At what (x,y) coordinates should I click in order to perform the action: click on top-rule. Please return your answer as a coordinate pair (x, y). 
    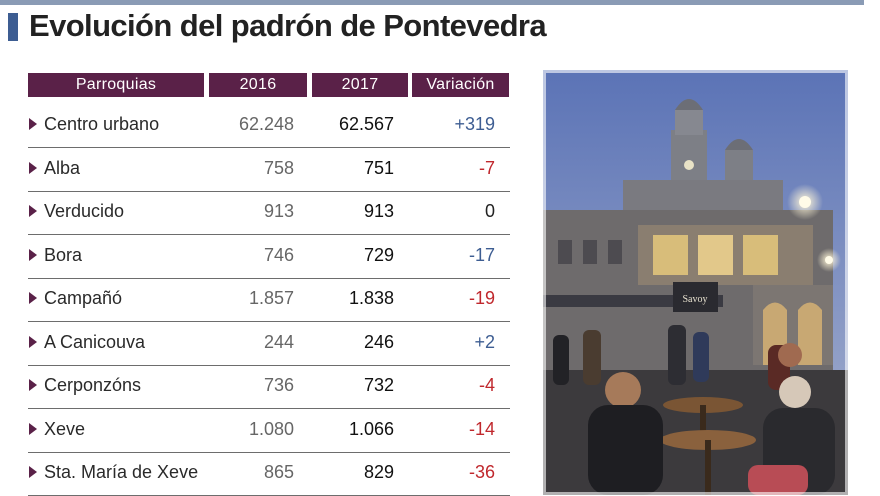
    Looking at the image, I should click on (432, 2).